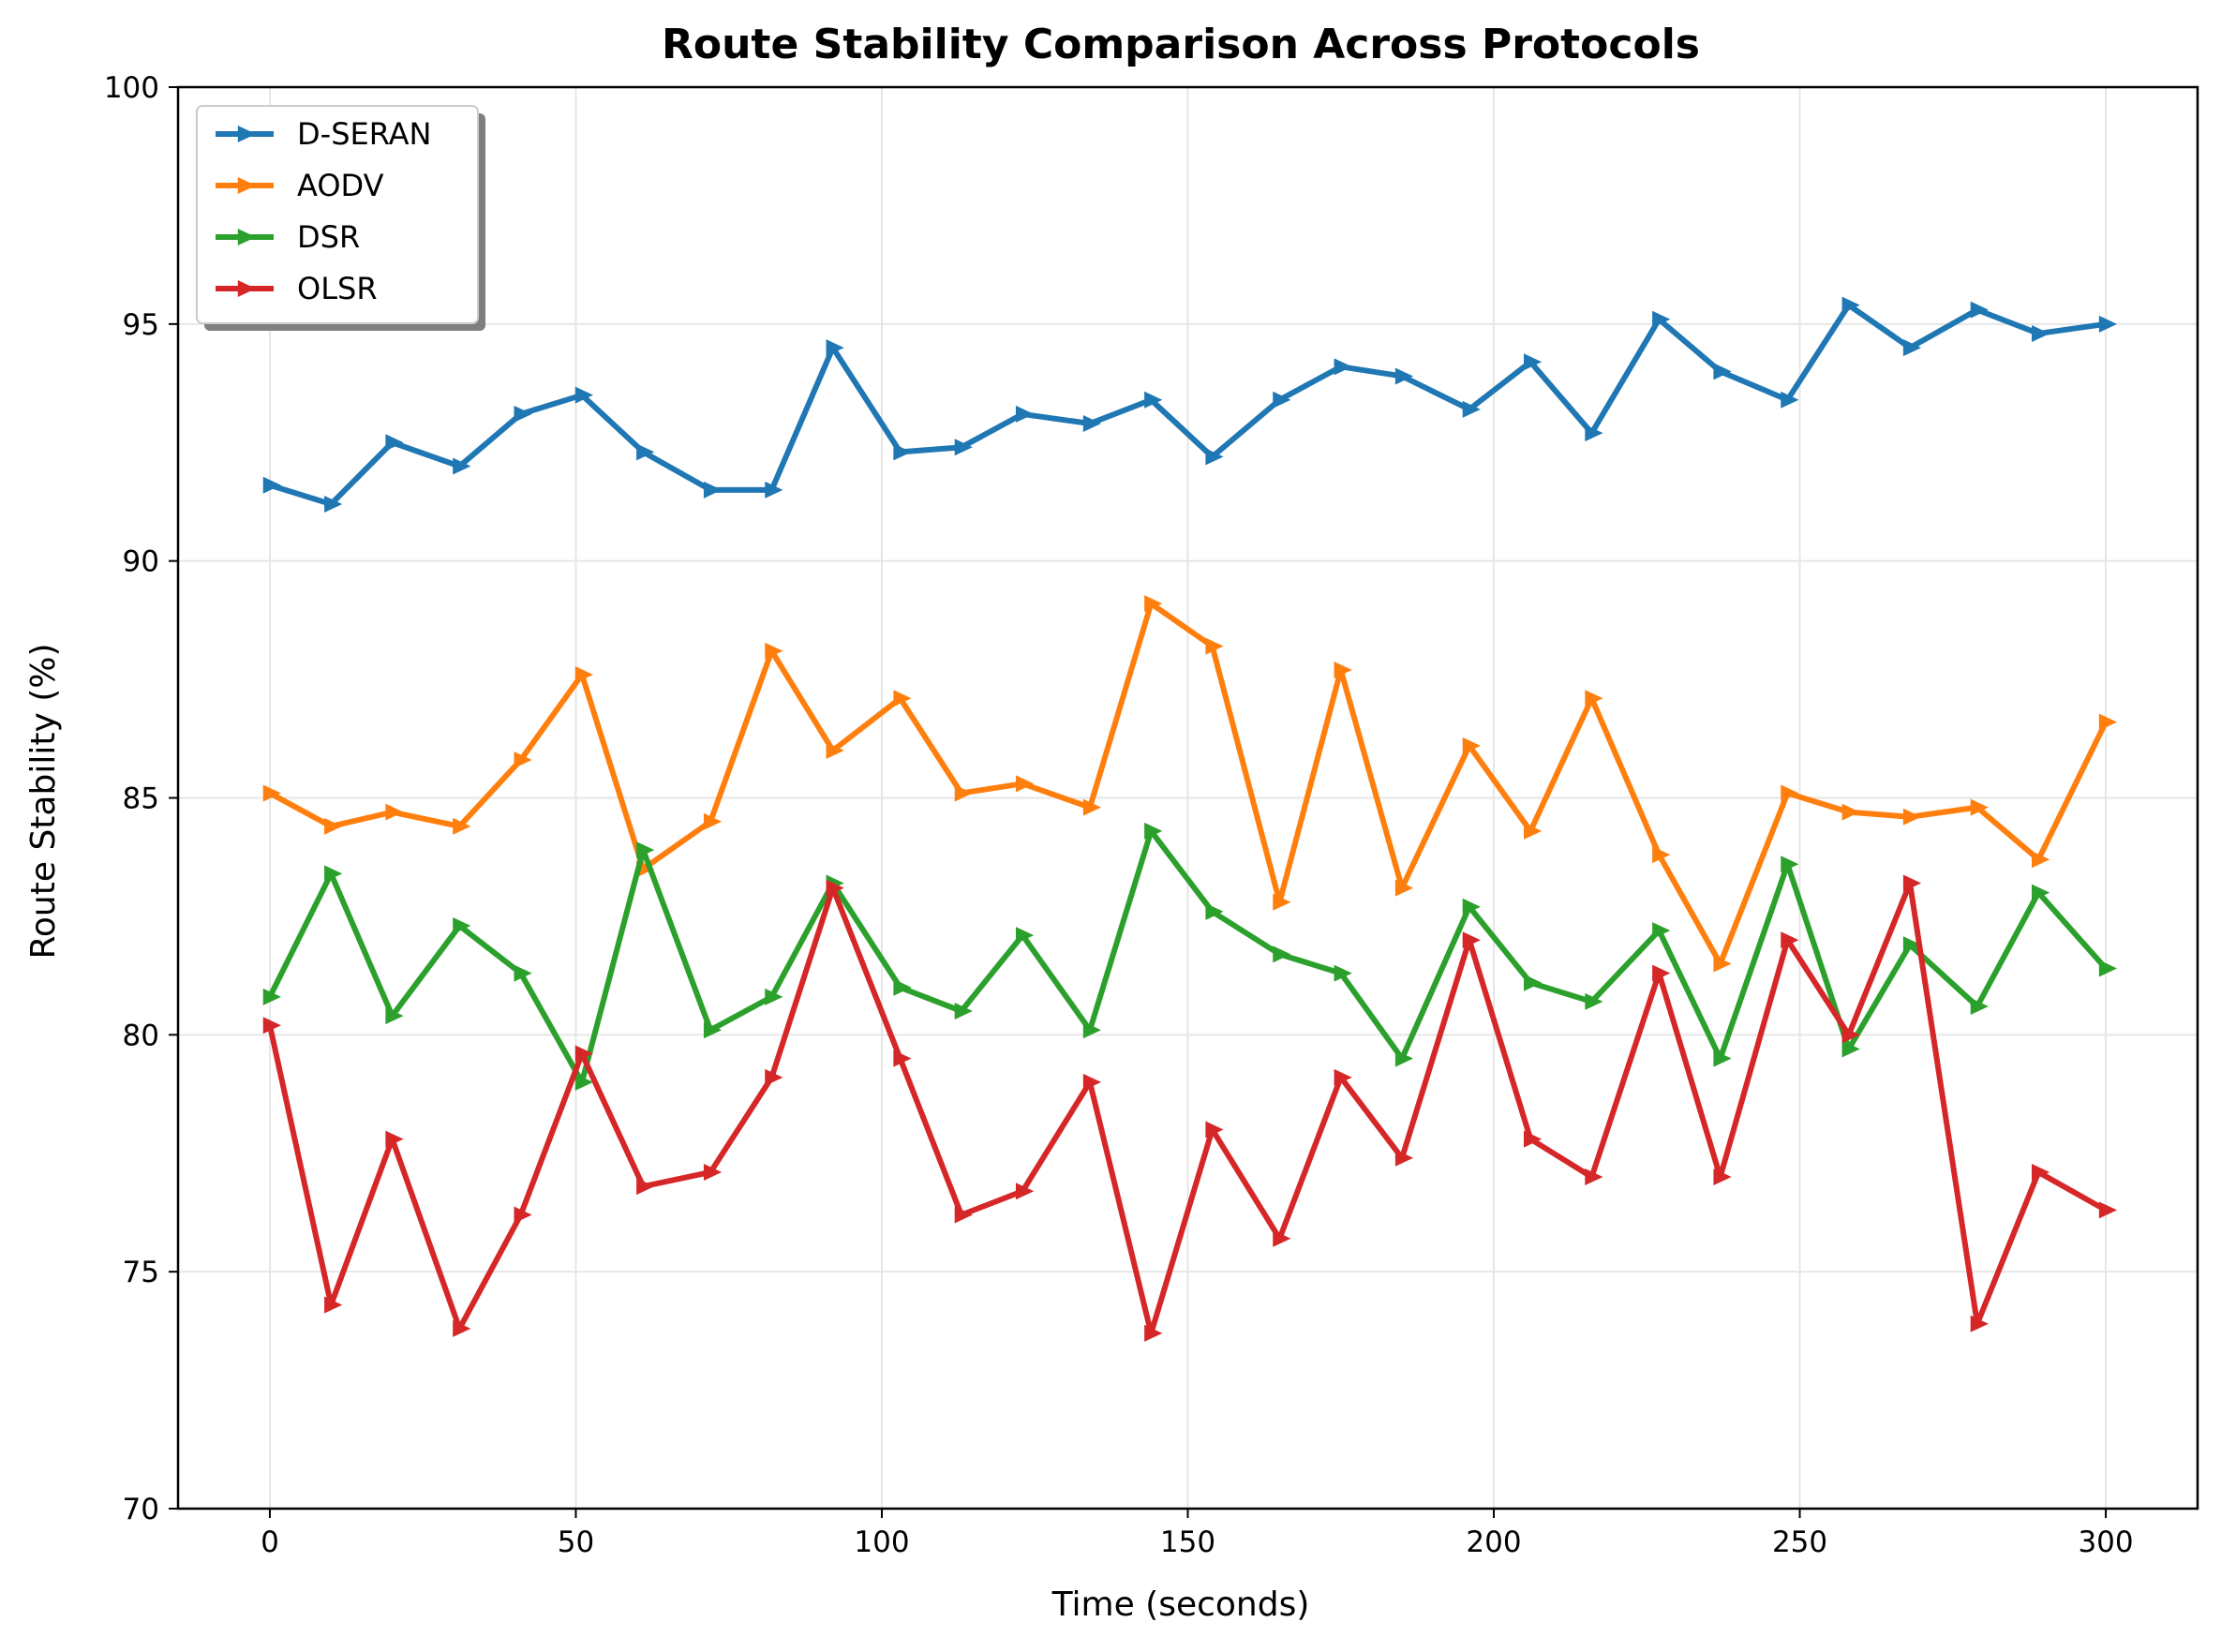  I want to click on y-tick-label: 90, so click(141, 562).